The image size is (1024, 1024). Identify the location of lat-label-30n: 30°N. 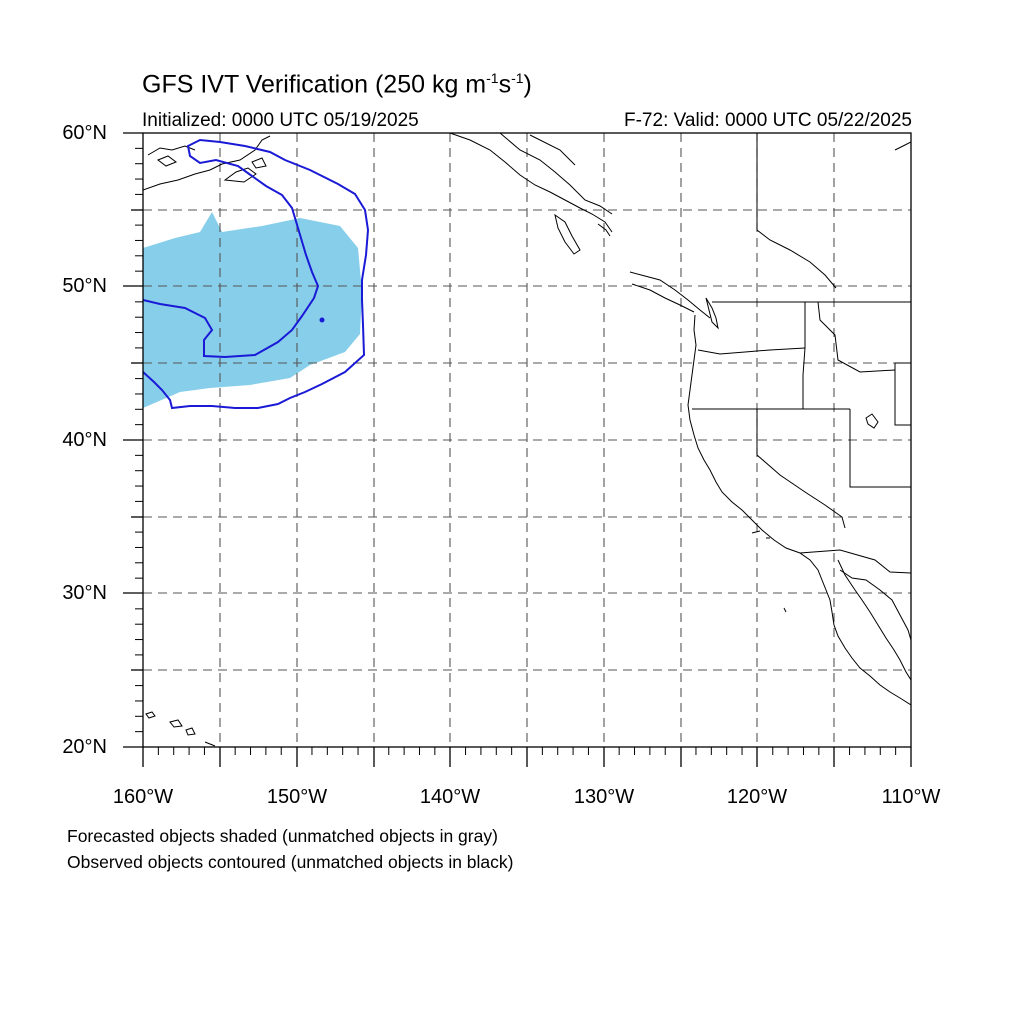
(84, 593).